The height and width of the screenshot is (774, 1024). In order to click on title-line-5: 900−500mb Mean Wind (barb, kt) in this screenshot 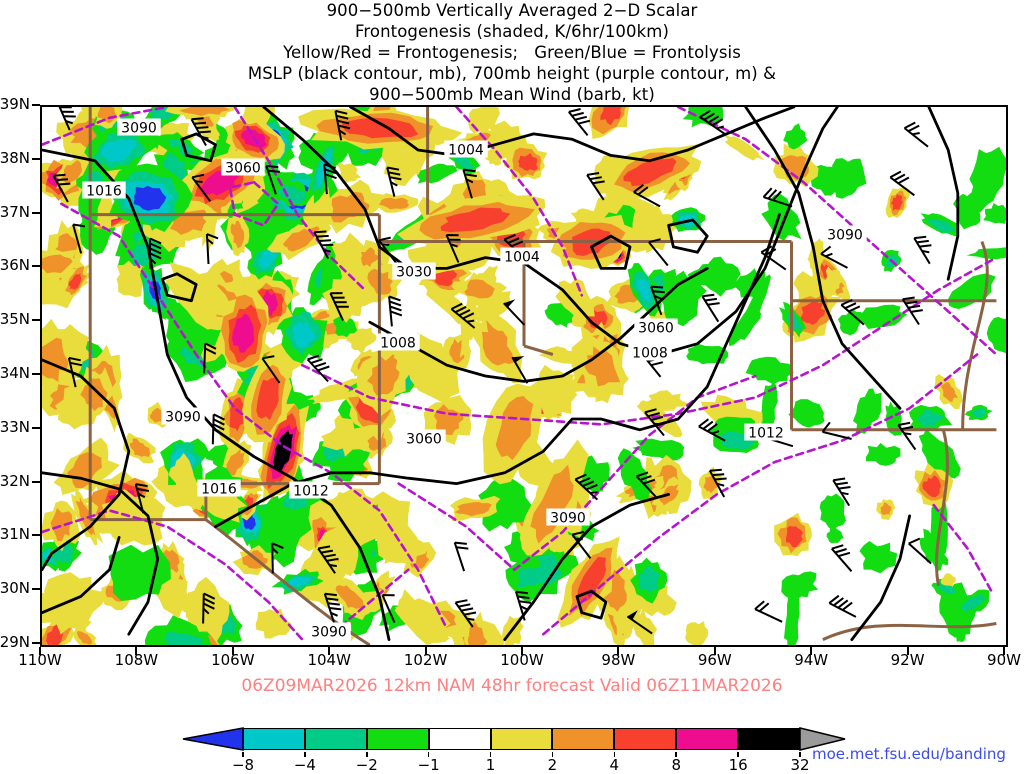, I will do `click(512, 94)`.